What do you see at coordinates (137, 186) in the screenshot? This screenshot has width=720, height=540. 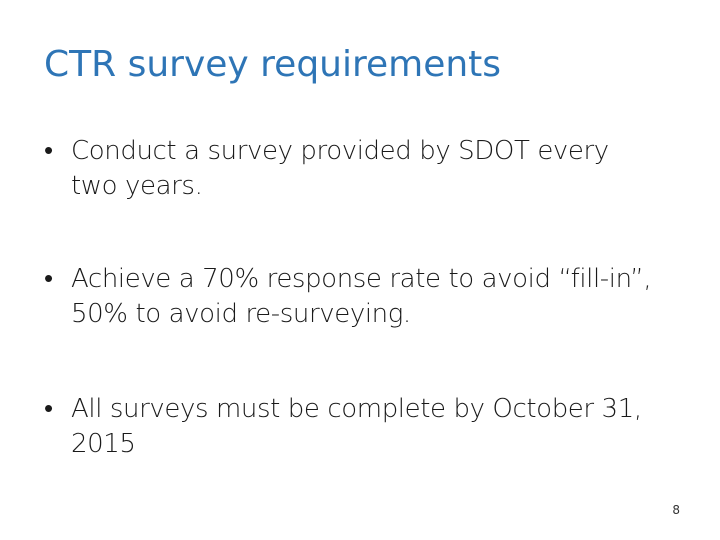 I see `bullet-text-line: two years.` at bounding box center [137, 186].